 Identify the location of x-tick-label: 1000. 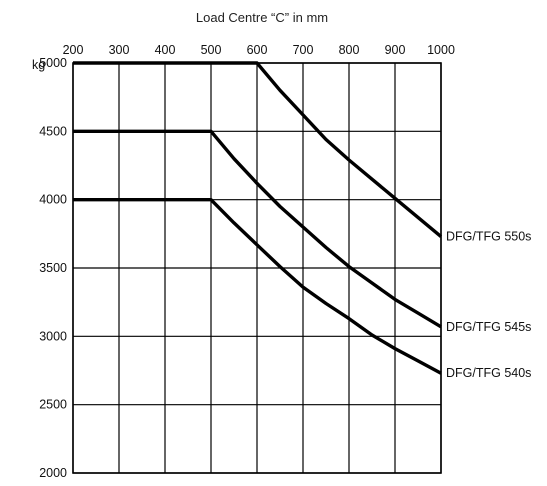
(441, 50).